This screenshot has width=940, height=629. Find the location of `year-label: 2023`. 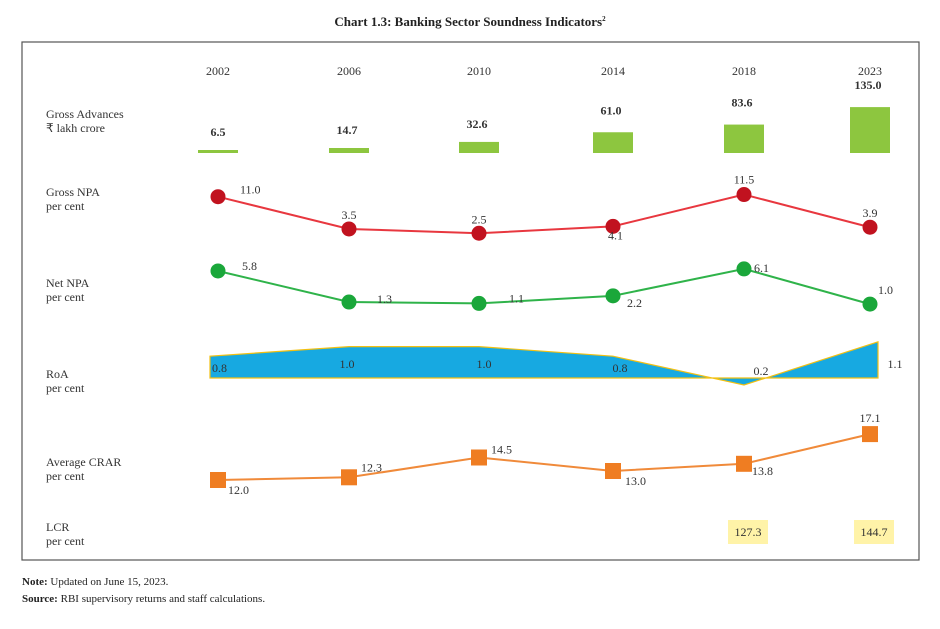

year-label: 2023 is located at coordinates (870, 71).